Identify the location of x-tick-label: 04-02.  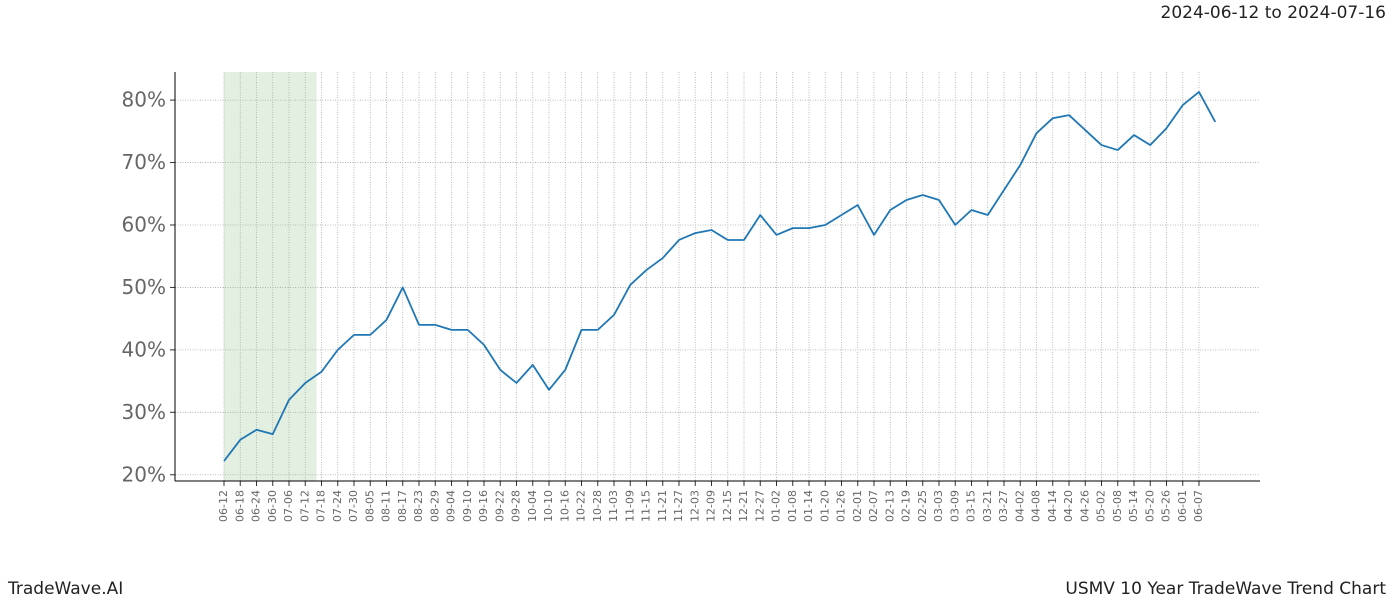
(1019, 506).